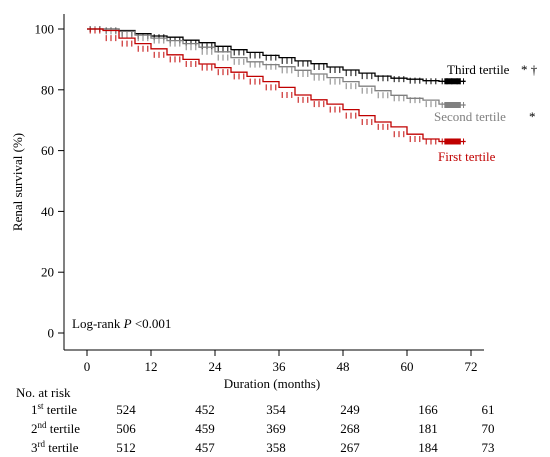 This screenshot has width=550, height=457. I want to click on risk-cell: 249, so click(350, 409).